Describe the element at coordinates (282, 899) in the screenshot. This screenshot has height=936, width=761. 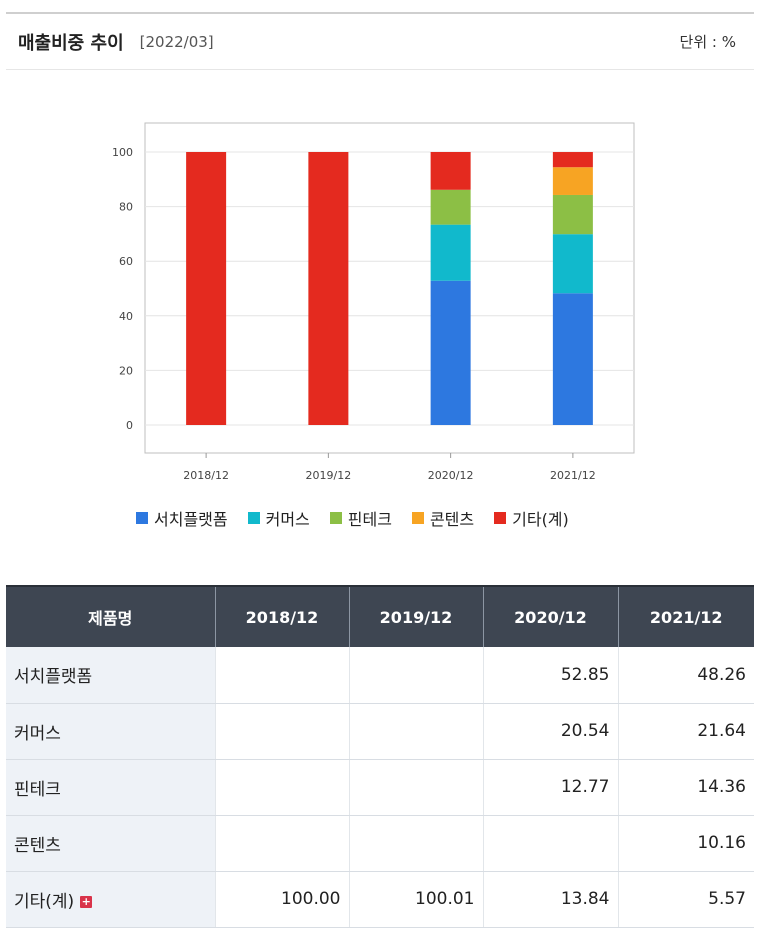
I see `table-cell: 100.00` at that location.